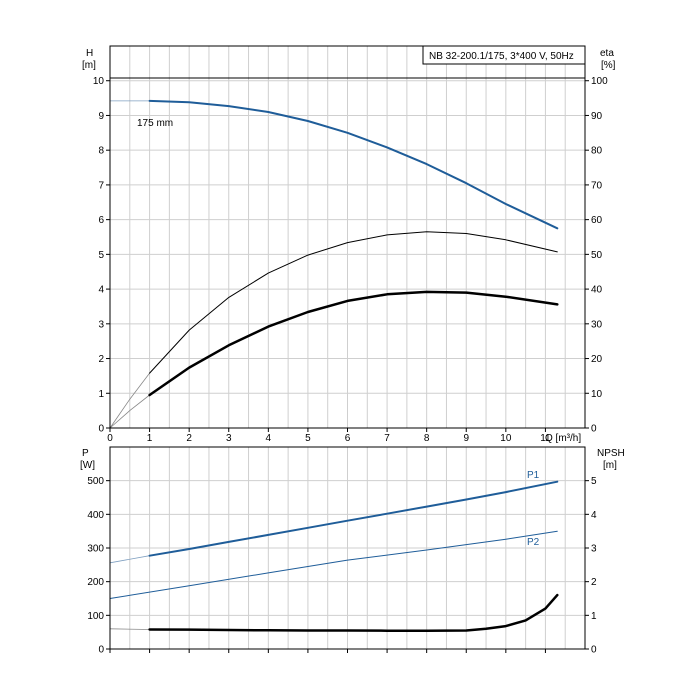 The height and width of the screenshot is (700, 700). I want to click on y-axis-title-eta: eta, so click(607, 53).